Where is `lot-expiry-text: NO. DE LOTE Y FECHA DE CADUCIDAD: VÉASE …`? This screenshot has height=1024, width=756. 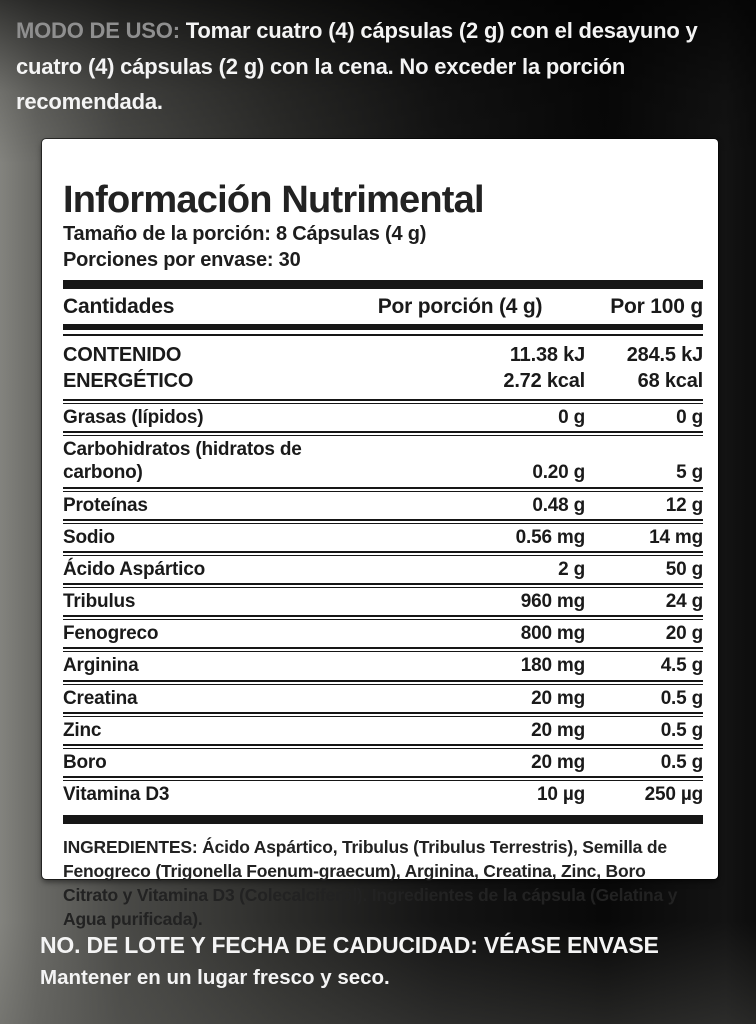
lot-expiry-text: NO. DE LOTE Y FECHA DE CADUCIDAD: VÉASE … is located at coordinates (349, 945).